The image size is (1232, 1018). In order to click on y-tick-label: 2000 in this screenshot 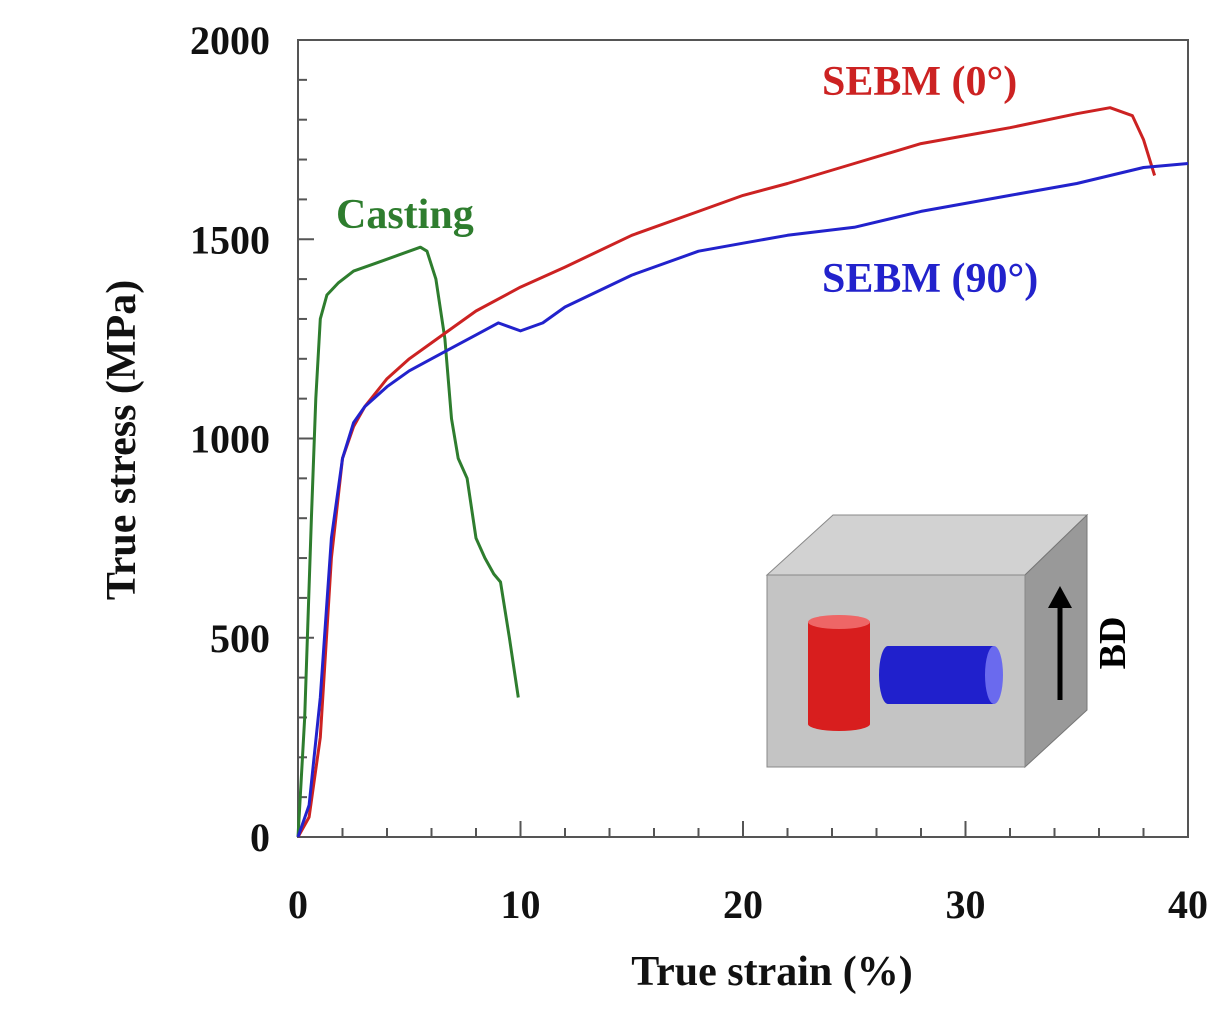, I will do `click(230, 40)`.